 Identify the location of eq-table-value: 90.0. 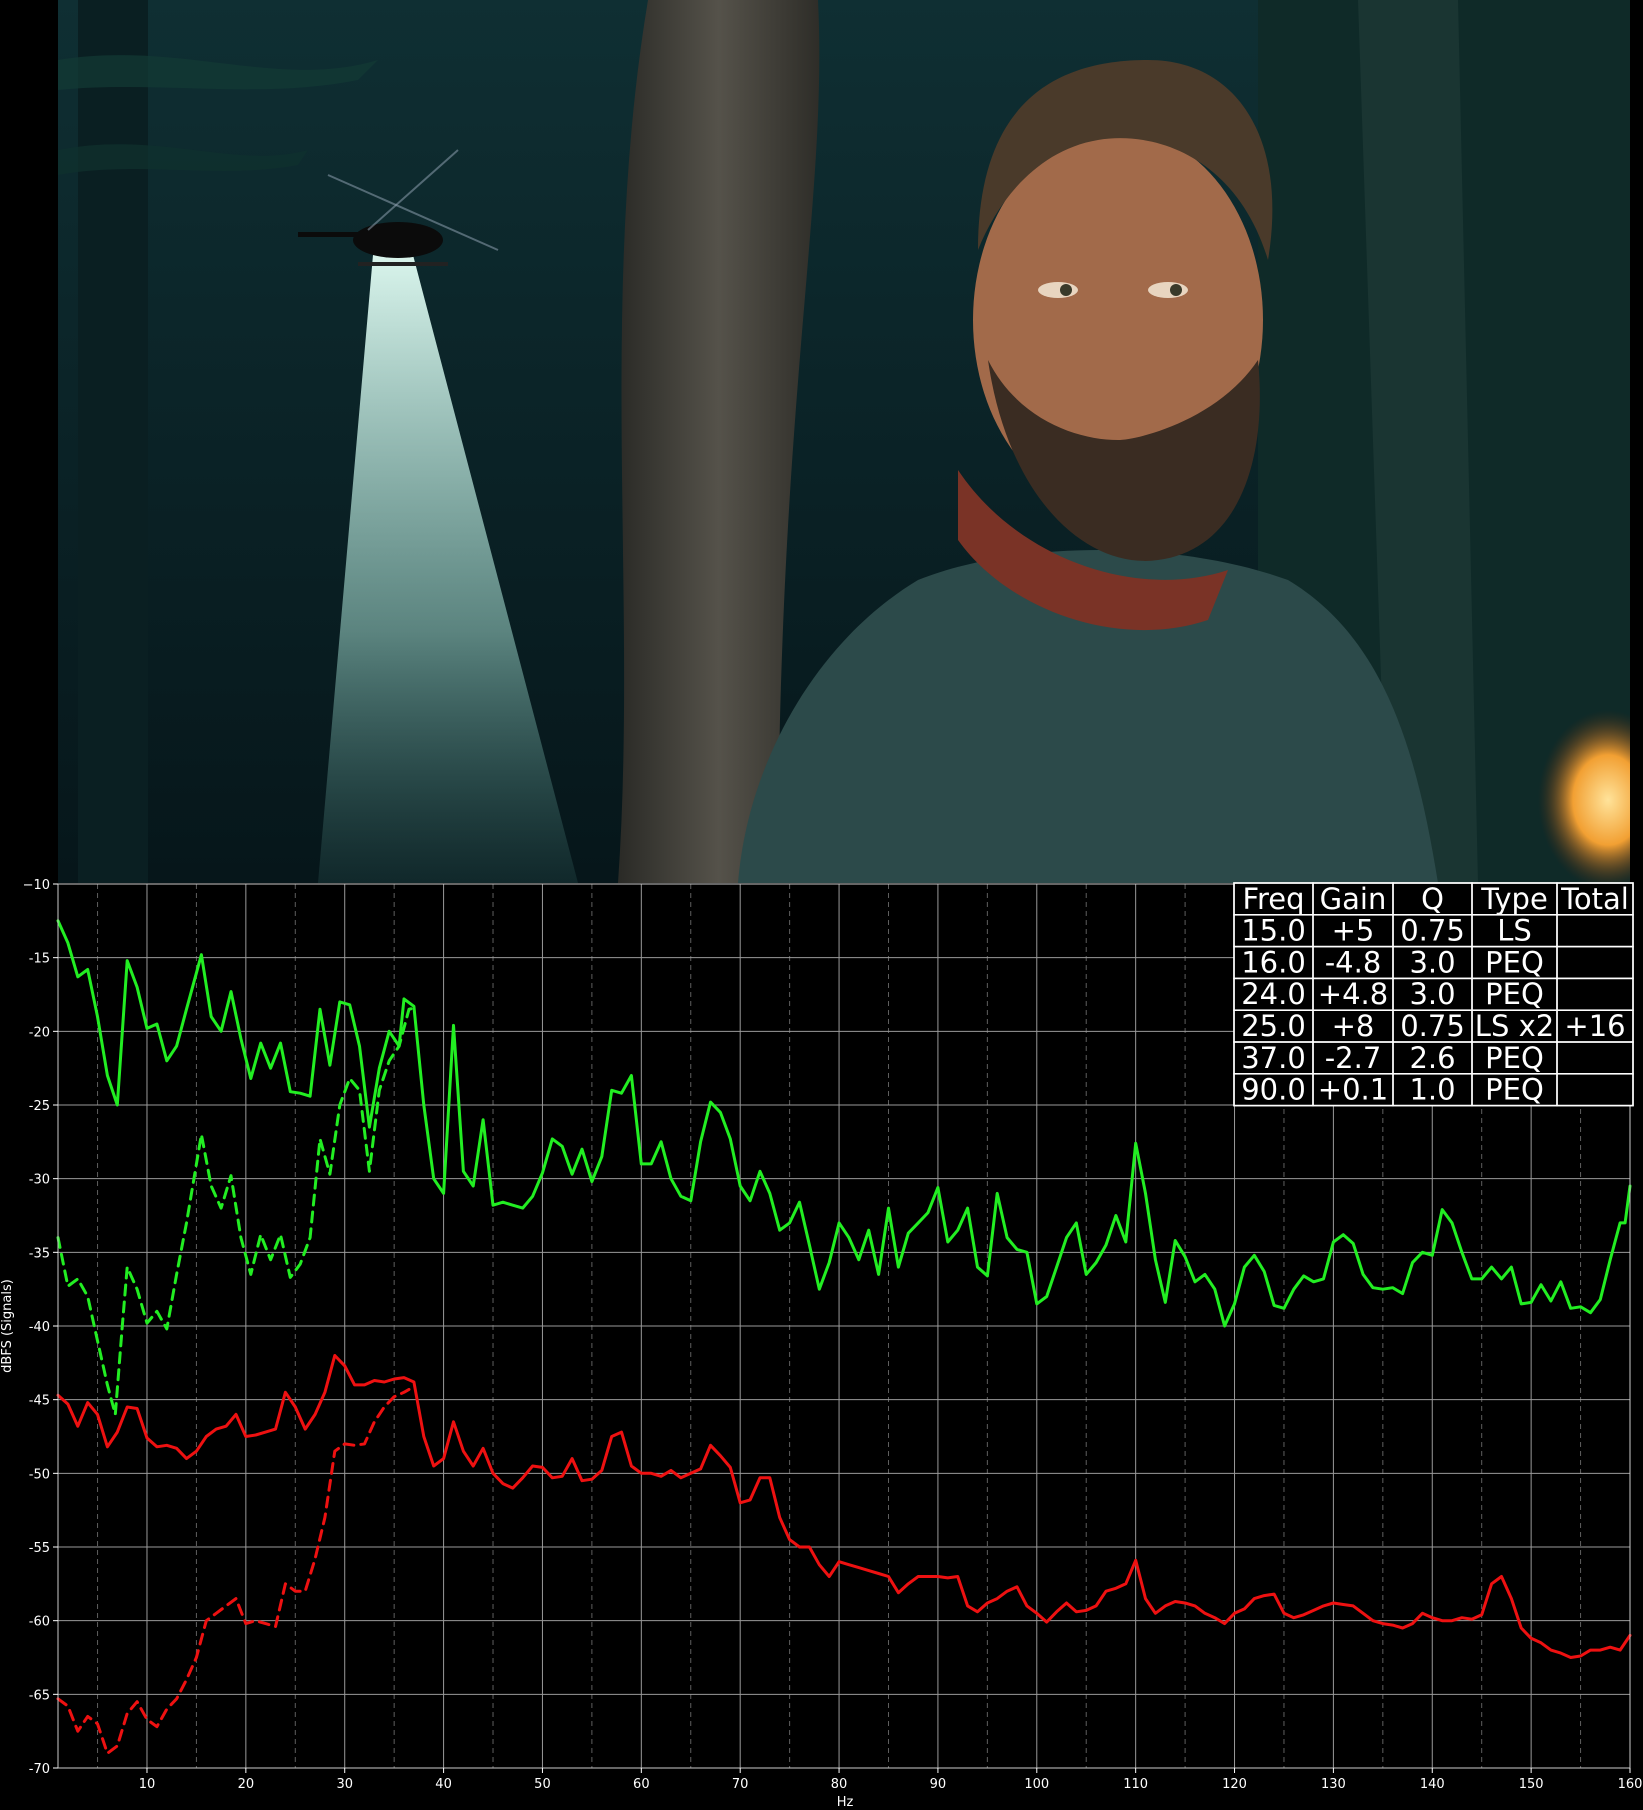
(1273, 1090).